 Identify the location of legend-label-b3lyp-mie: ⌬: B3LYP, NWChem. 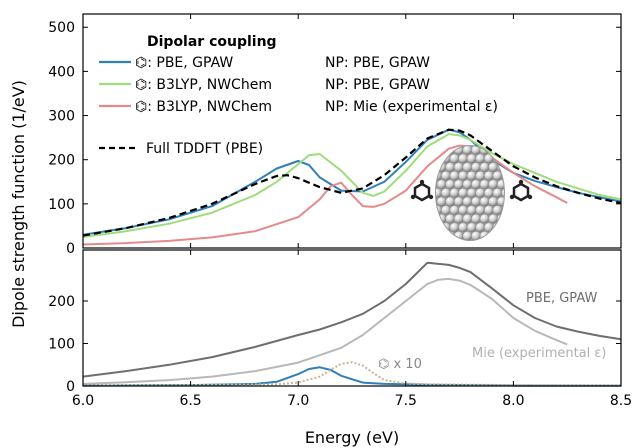
(203, 107).